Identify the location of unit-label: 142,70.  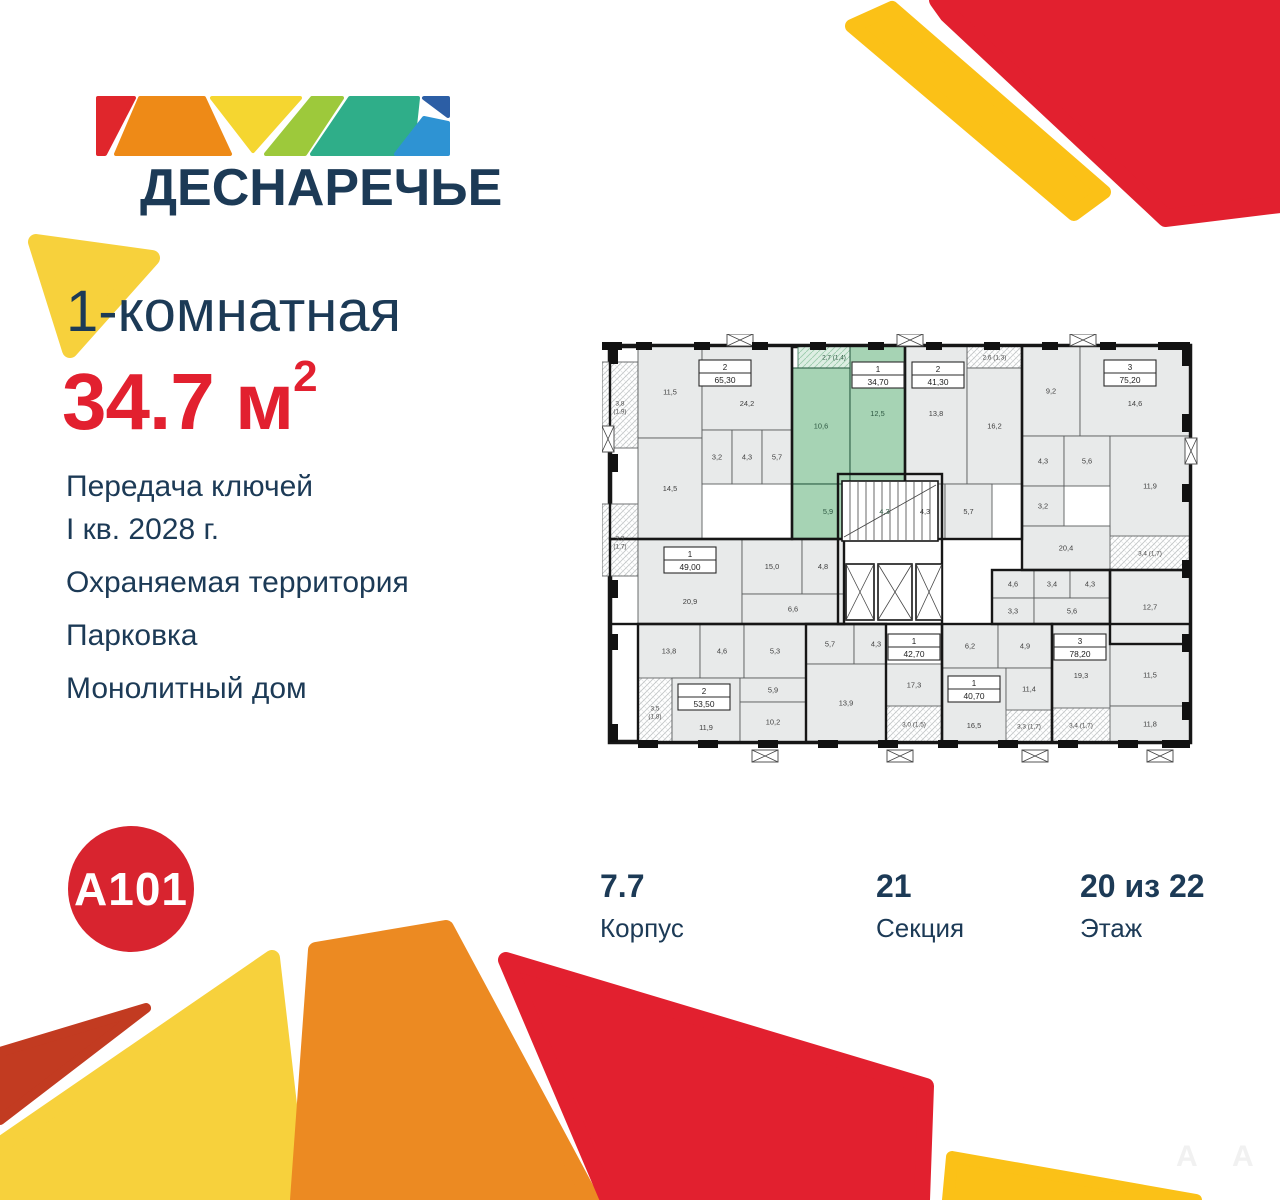
(914, 647).